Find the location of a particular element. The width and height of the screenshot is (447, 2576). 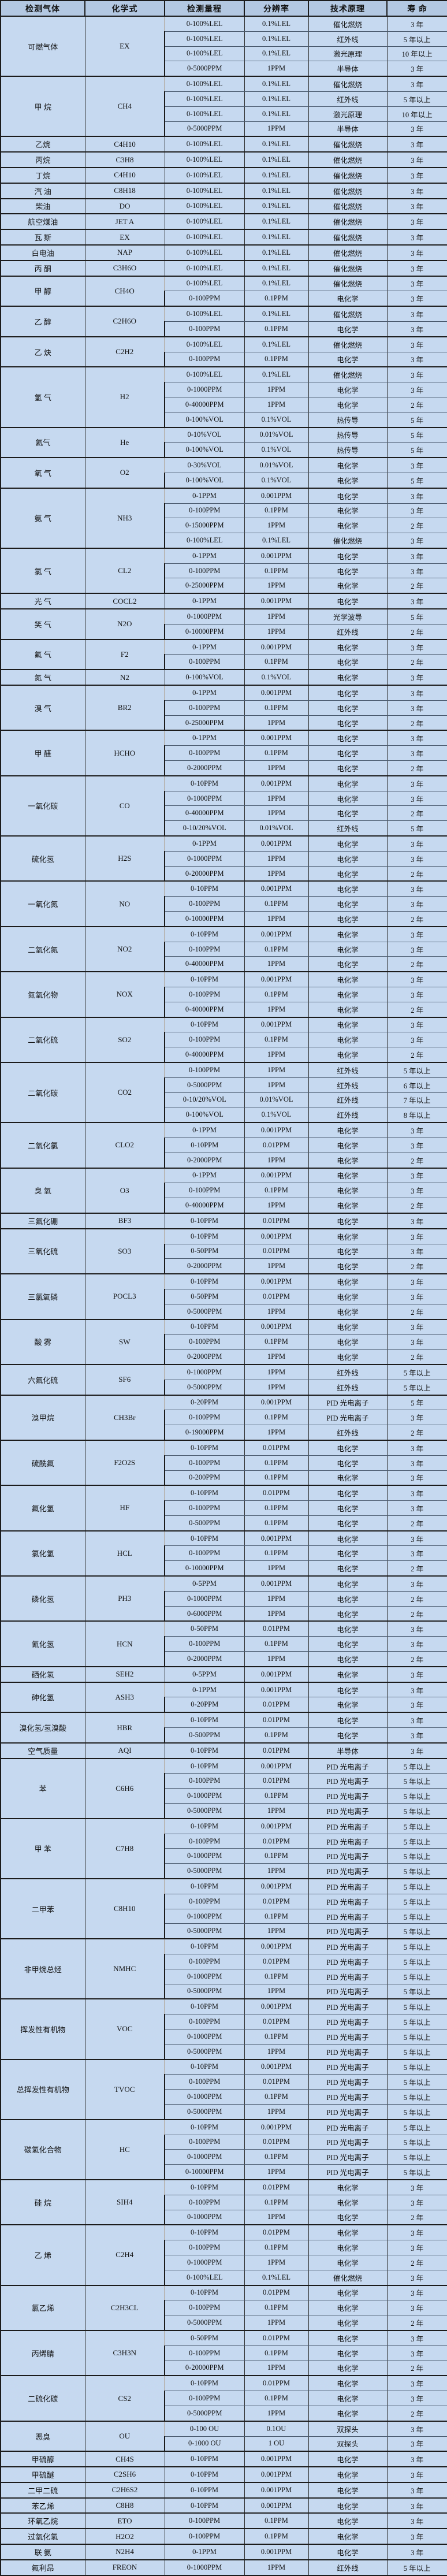

gas-name-cell: 三氯氧磷 is located at coordinates (42, 1297).